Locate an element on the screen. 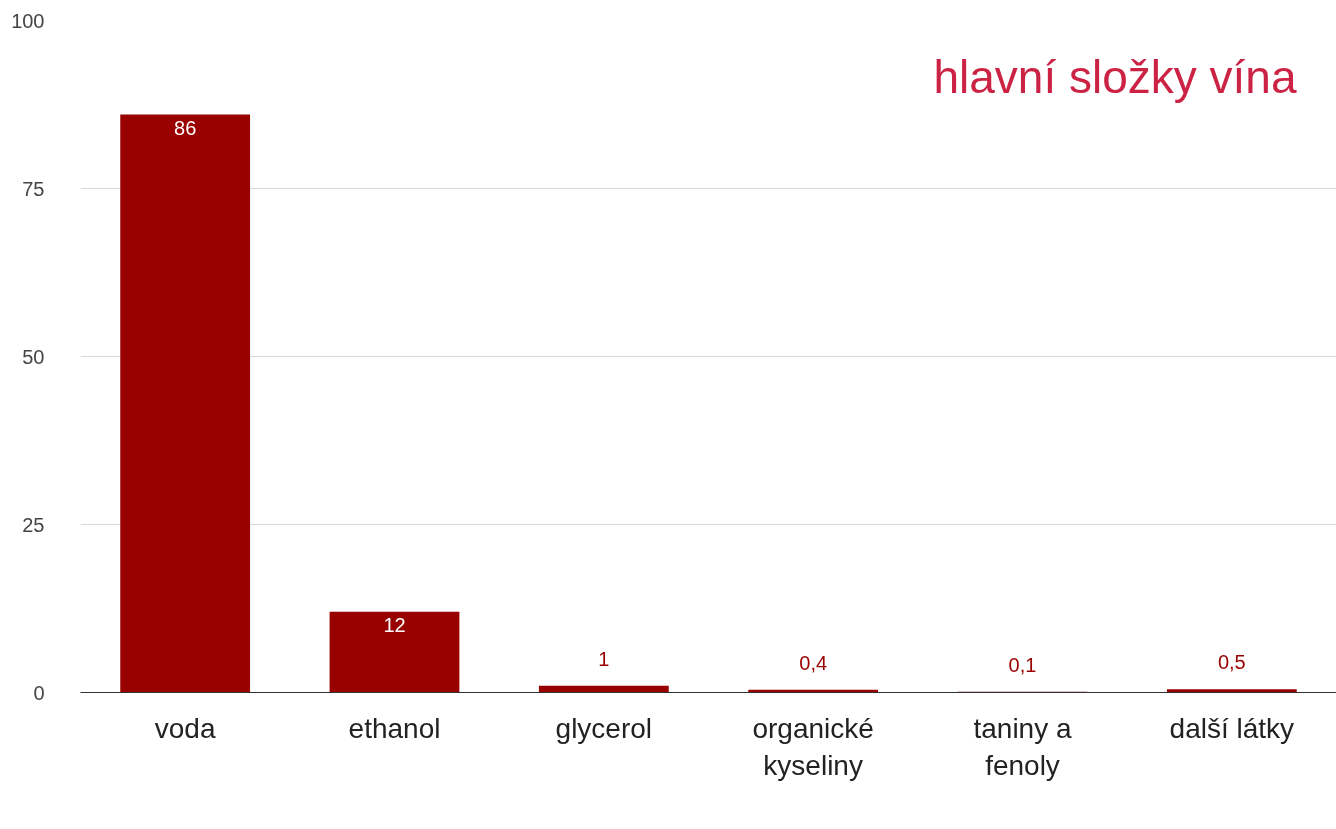 The width and height of the screenshot is (1336, 829). data-label: 1 is located at coordinates (604, 658).